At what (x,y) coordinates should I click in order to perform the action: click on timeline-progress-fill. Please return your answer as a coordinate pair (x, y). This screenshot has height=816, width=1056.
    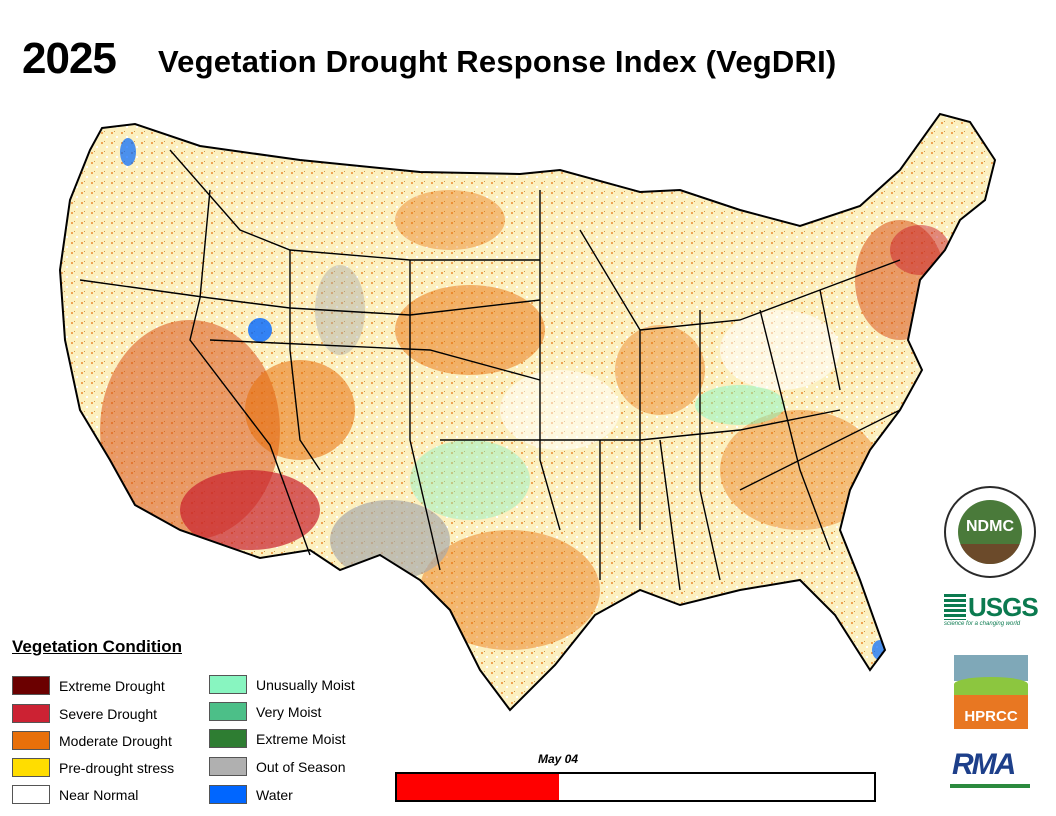
    Looking at the image, I should click on (478, 787).